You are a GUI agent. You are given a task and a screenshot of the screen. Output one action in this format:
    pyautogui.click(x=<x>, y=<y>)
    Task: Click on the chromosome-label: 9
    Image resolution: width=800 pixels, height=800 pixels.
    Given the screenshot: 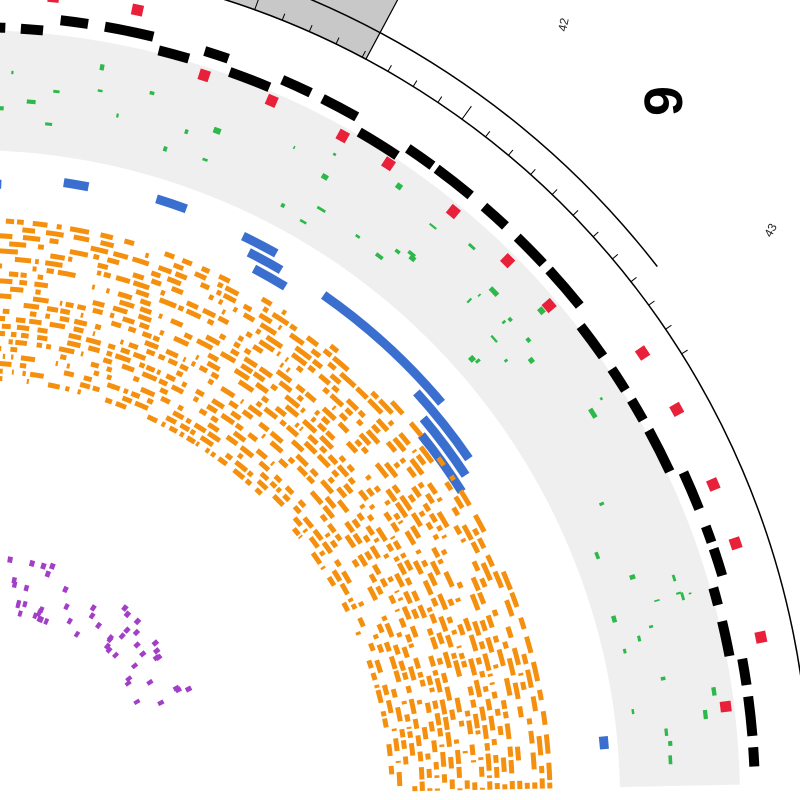 What is the action you would take?
    pyautogui.click(x=664, y=101)
    